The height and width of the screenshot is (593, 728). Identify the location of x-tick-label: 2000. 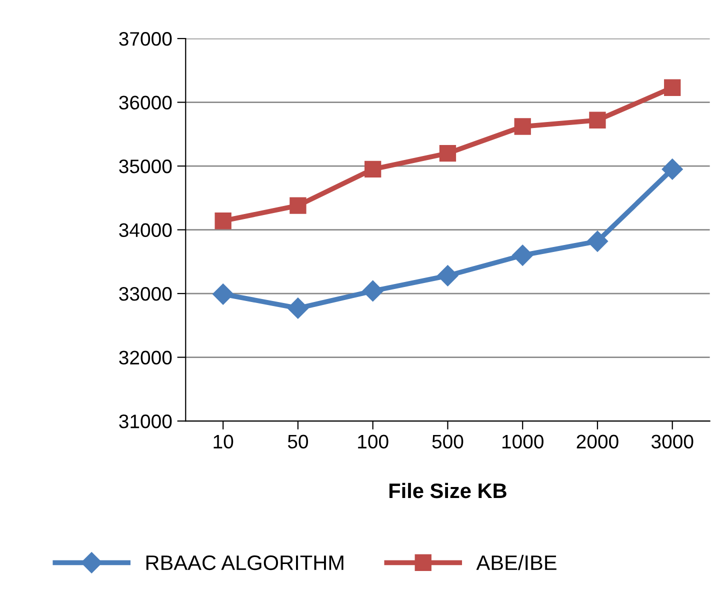
(597, 441).